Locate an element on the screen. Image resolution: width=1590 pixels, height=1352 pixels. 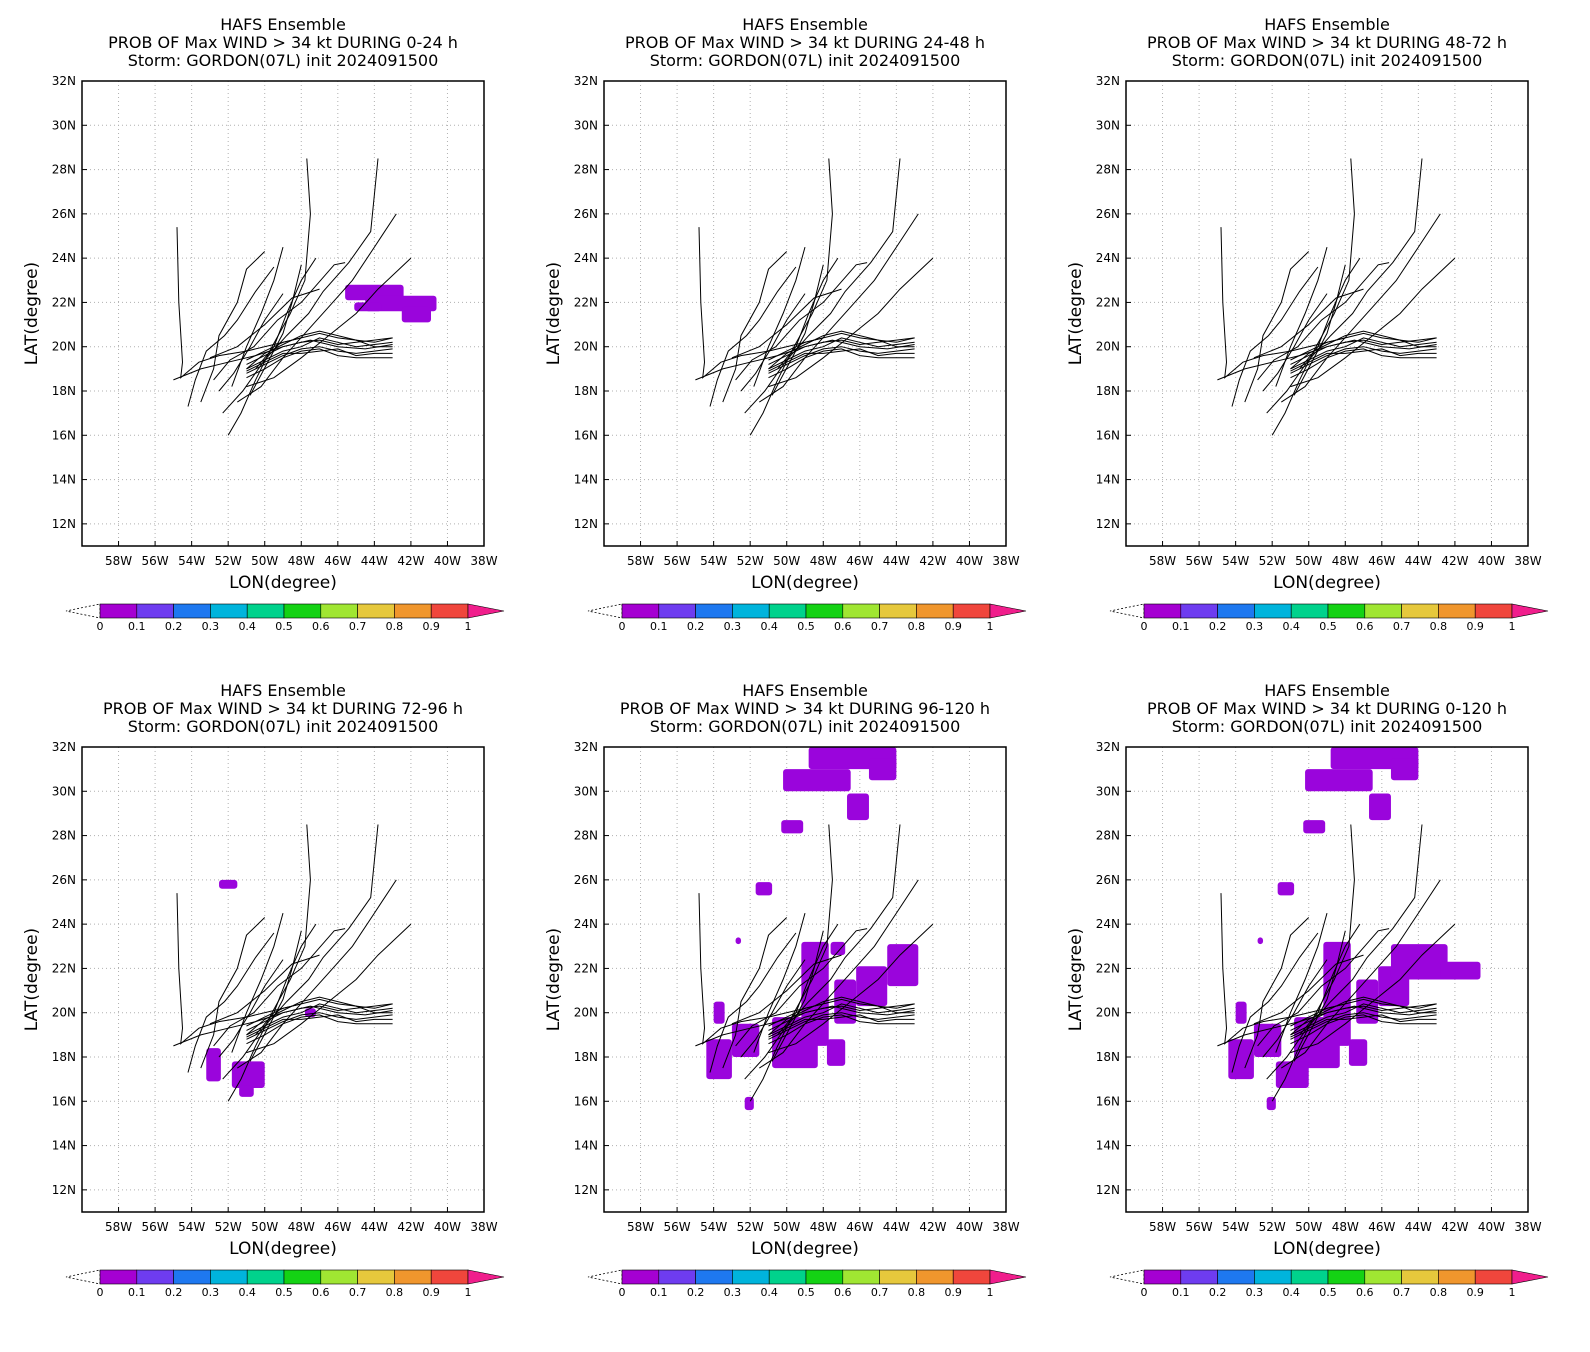
y-tick-label: 32N is located at coordinates (586, 747).